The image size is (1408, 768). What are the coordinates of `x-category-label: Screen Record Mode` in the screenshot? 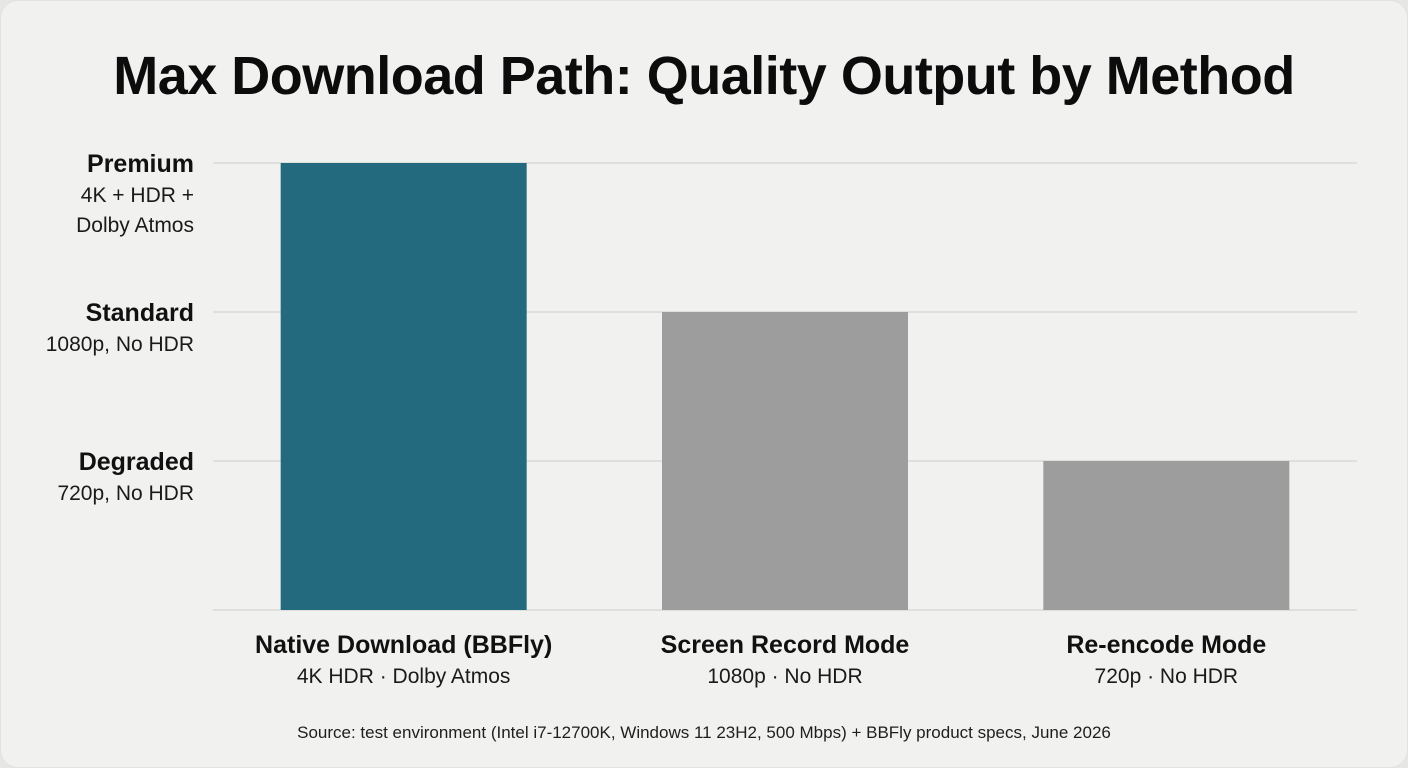 It's located at (785, 645).